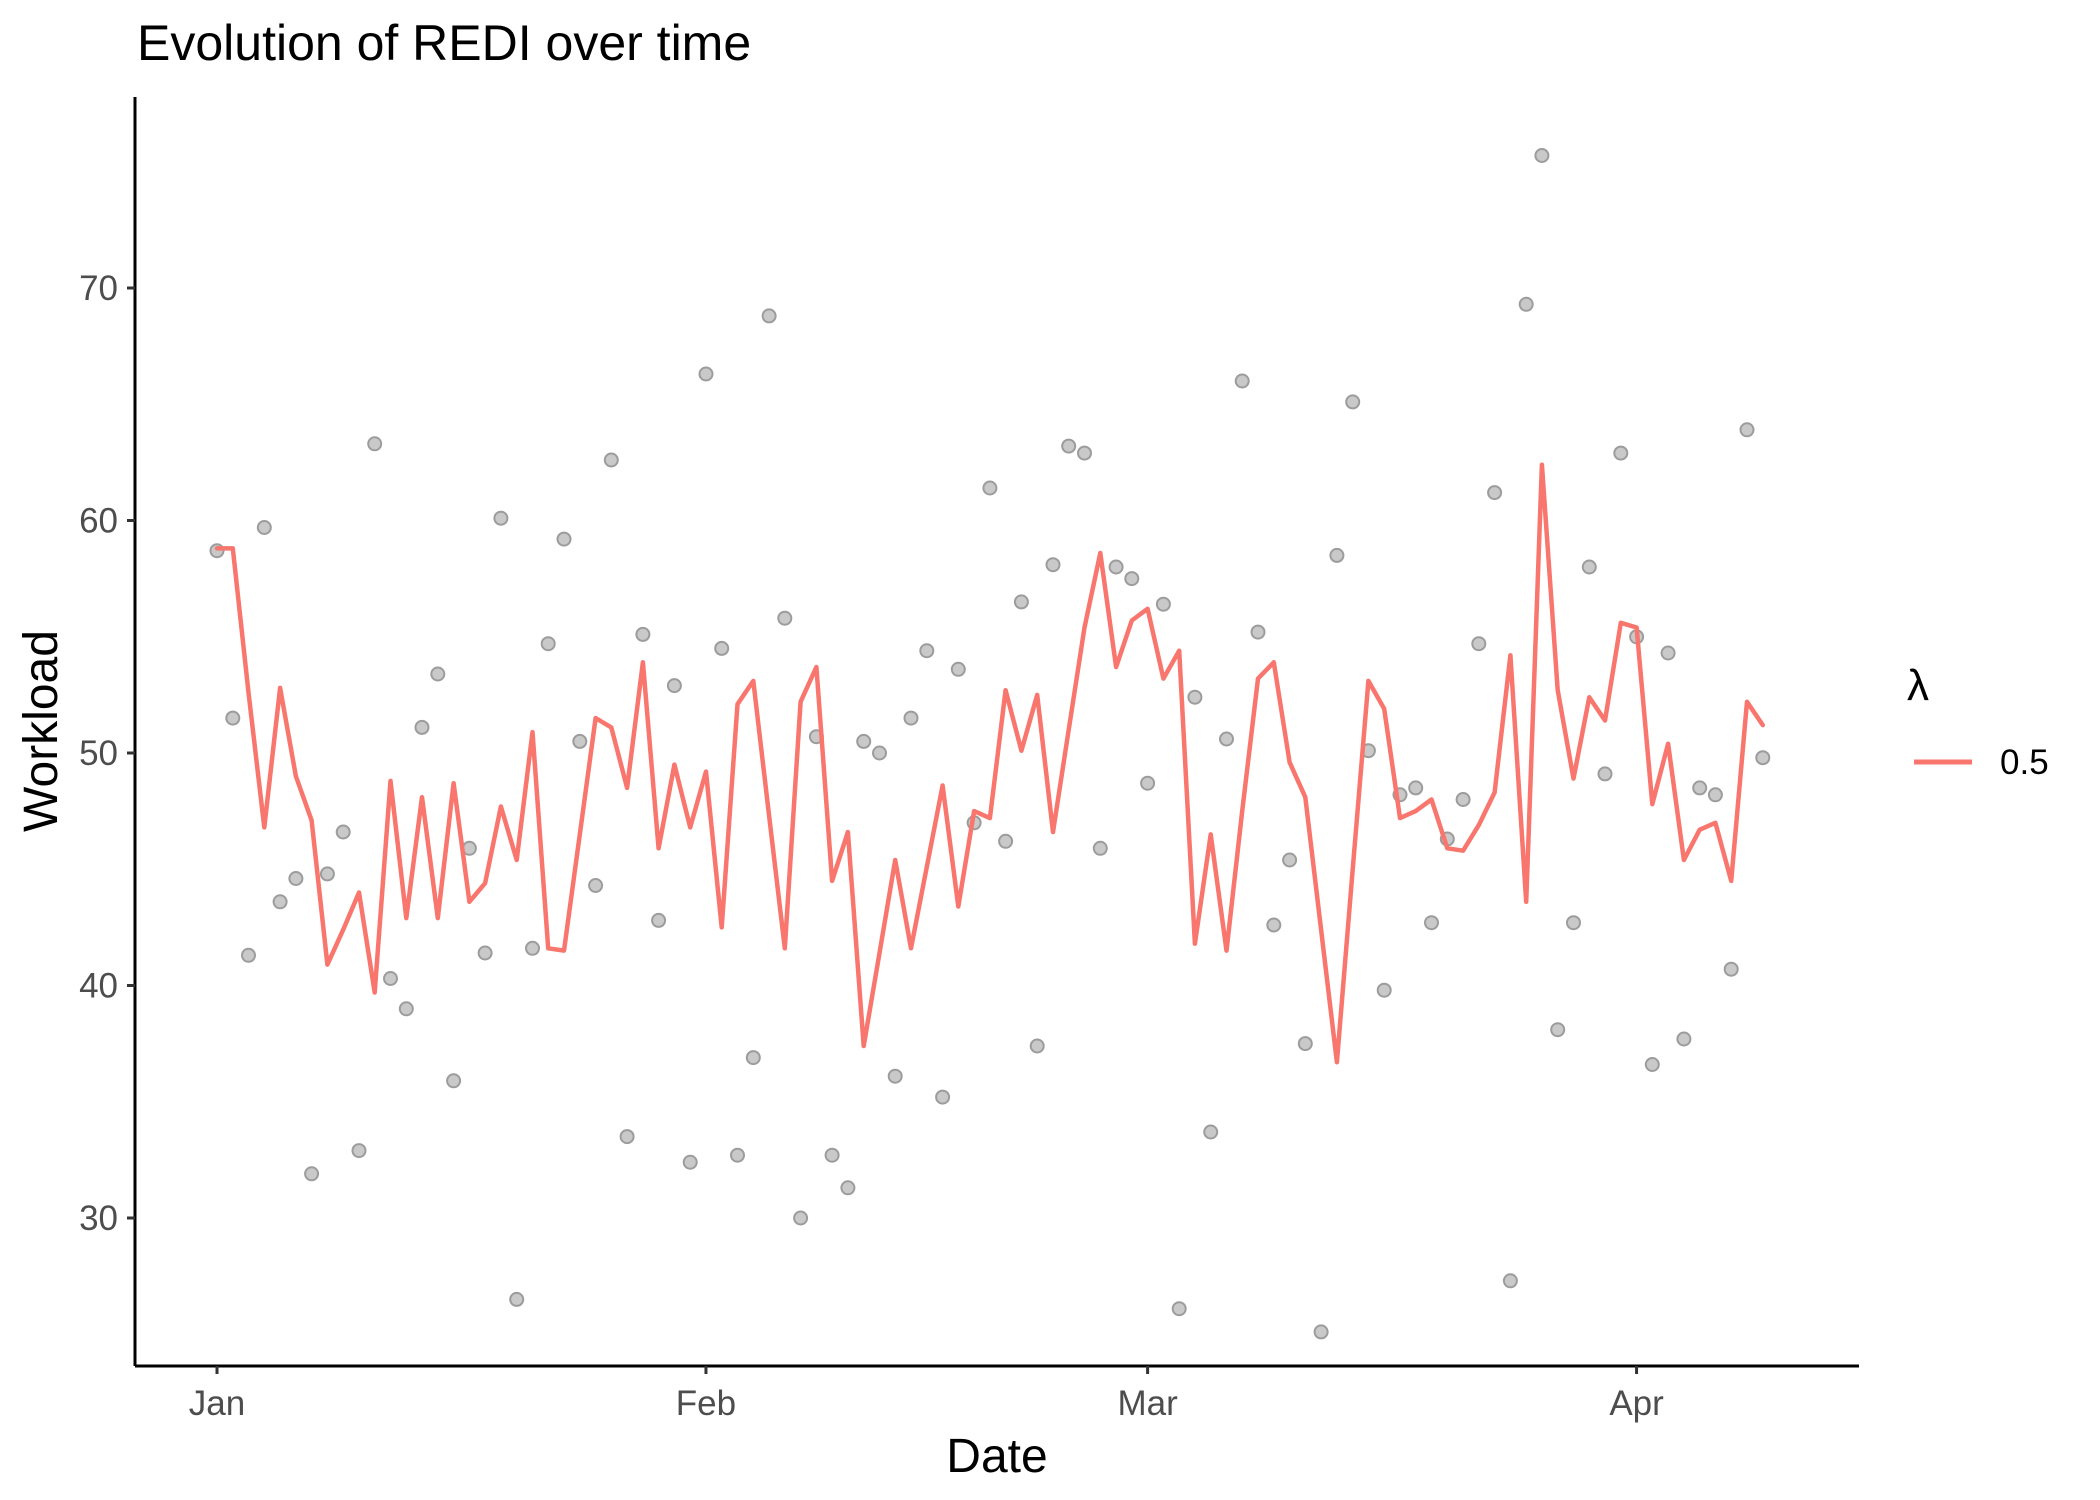 The width and height of the screenshot is (2100, 1500). I want to click on y-tick-label: 70, so click(98, 288).